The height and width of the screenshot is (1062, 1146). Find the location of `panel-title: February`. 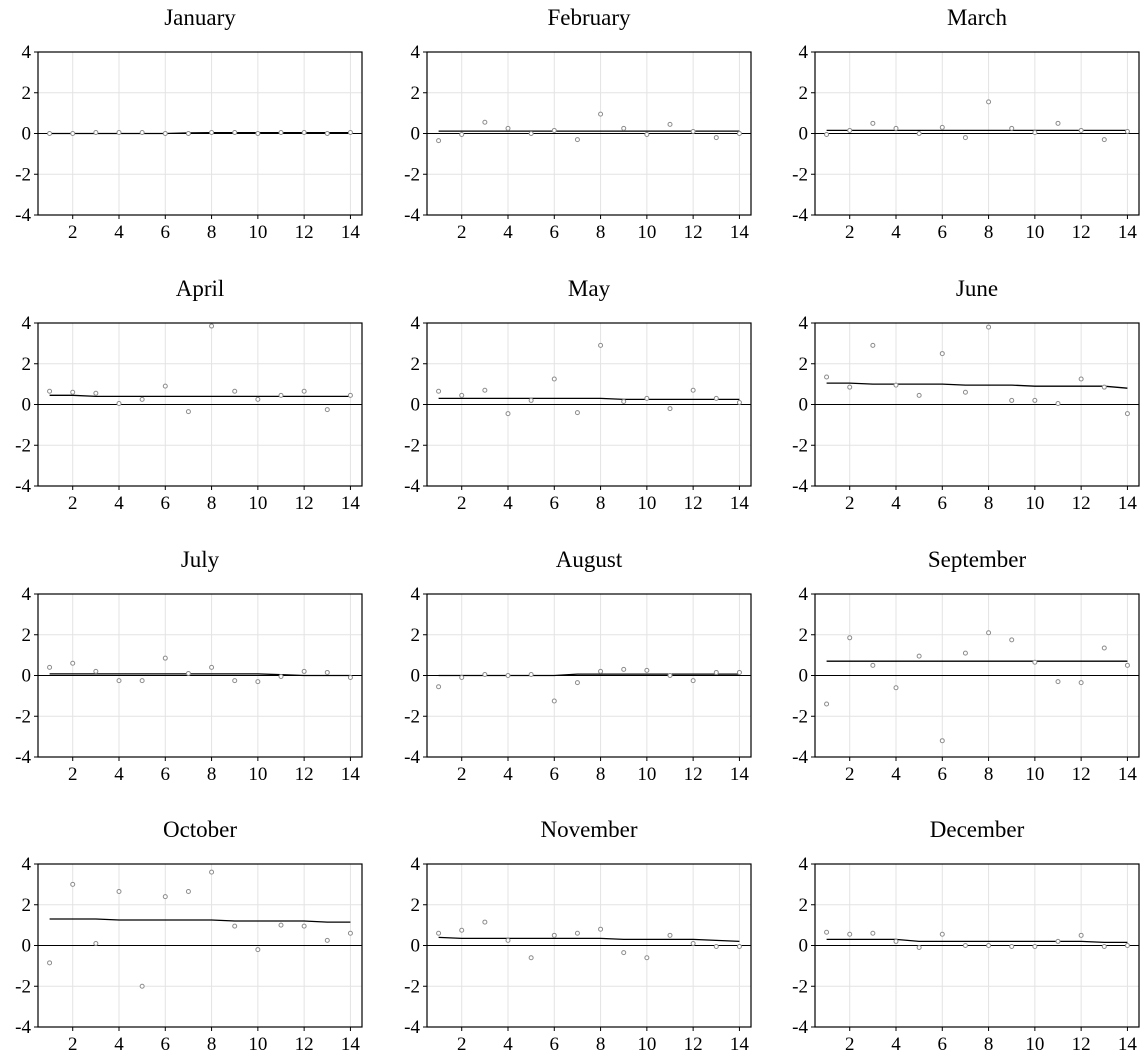

panel-title: February is located at coordinates (589, 17).